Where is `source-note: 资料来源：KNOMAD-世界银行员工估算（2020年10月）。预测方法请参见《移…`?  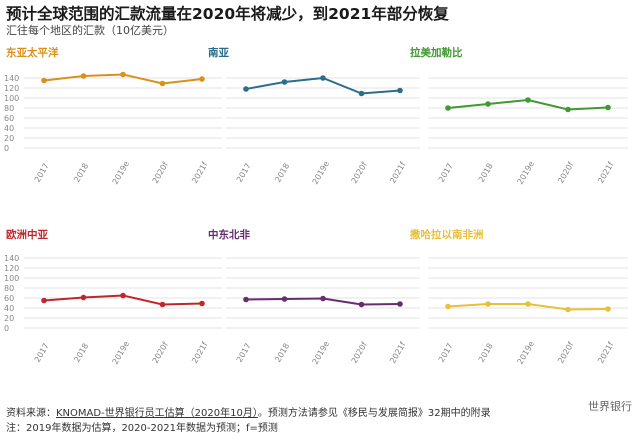
source-note: 资料来源：KNOMAD-世界银行员工估算（2020年10月）。预测方法请参见《移… is located at coordinates (248, 411).